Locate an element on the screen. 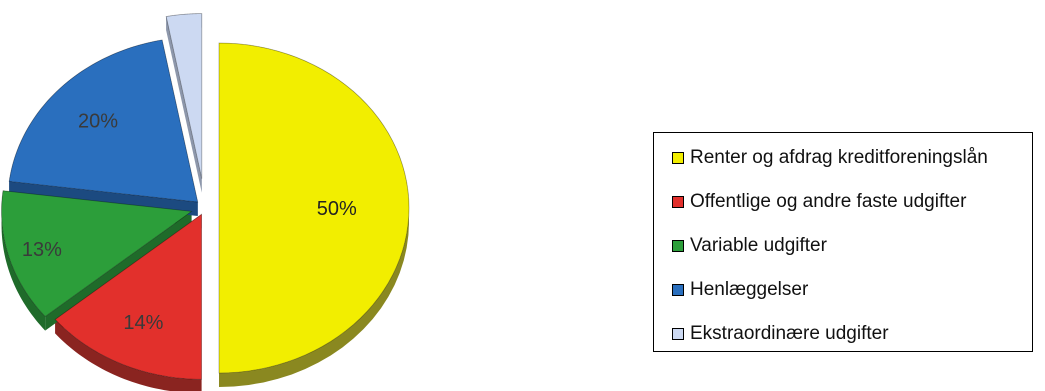 This screenshot has width=1045, height=391. legend-item: Variable udgifter is located at coordinates (749, 246).